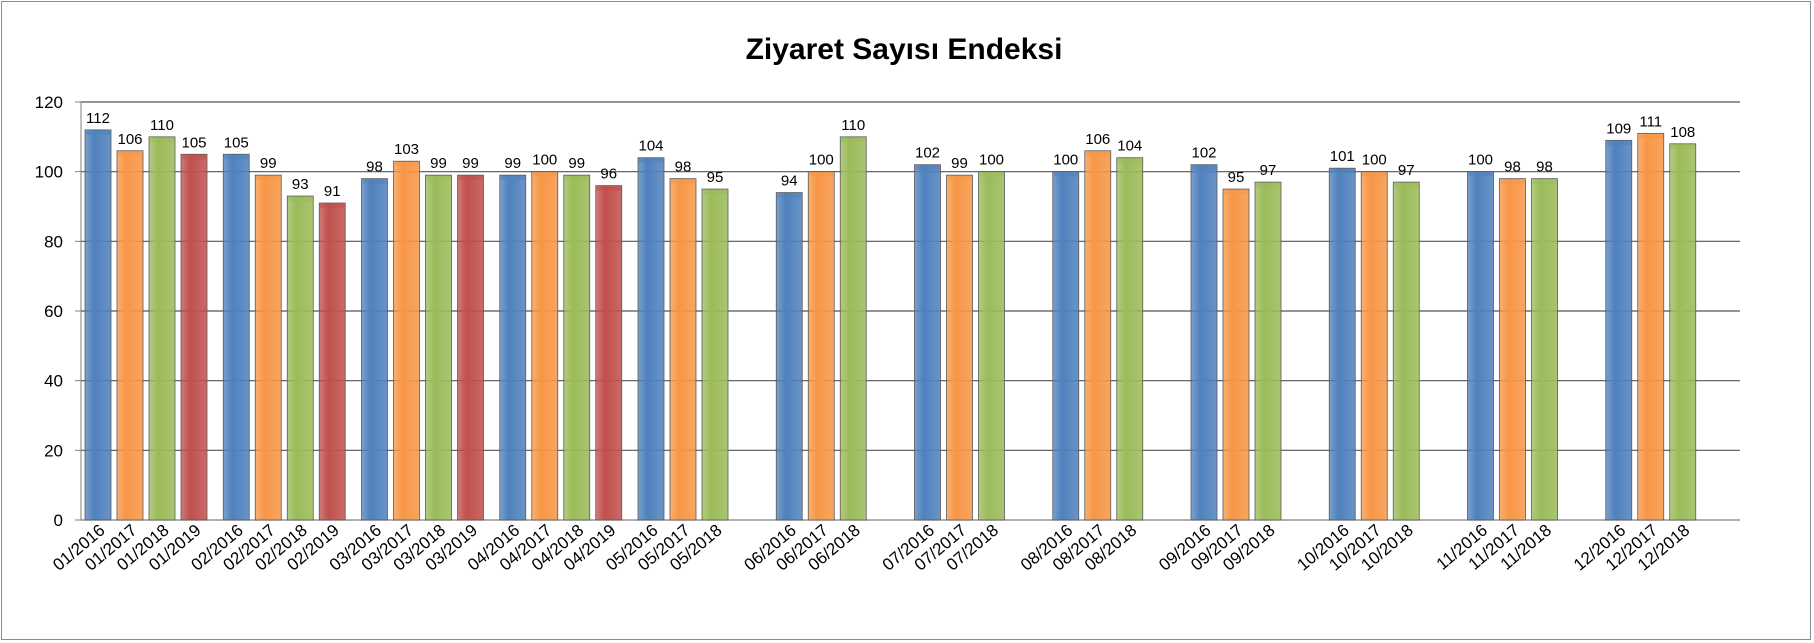 The image size is (1814, 643). I want to click on data-label: 93, so click(300, 184).